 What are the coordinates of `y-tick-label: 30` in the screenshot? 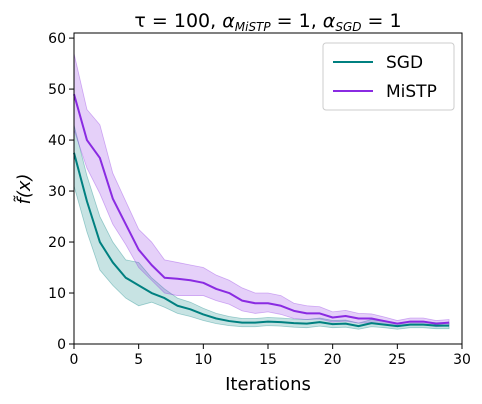 It's located at (57, 192).